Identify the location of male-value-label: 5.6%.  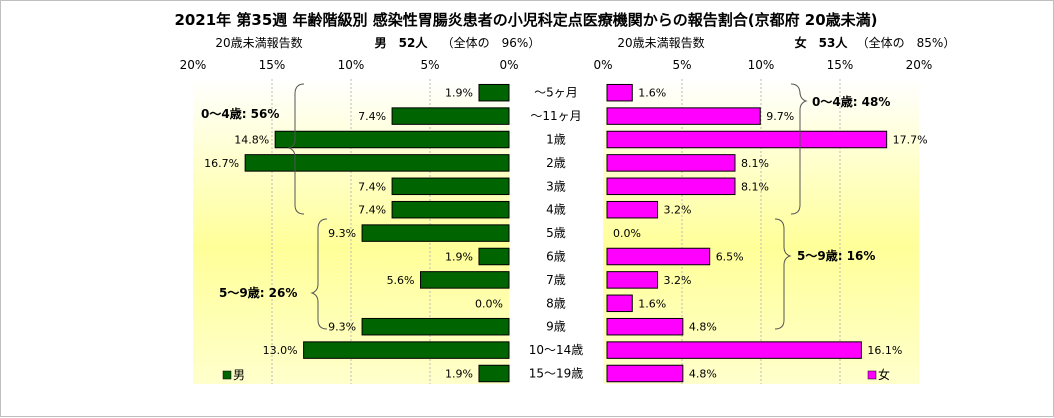
(401, 280).